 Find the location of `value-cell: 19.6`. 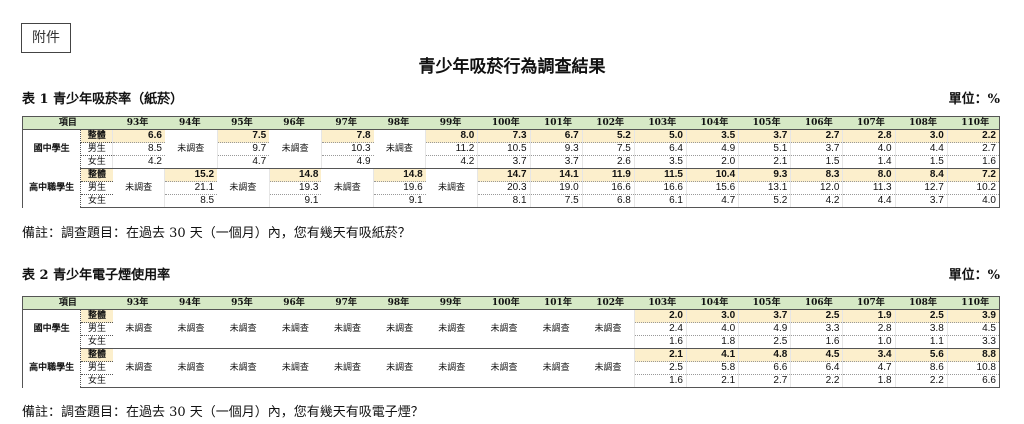

value-cell: 19.6 is located at coordinates (399, 188).